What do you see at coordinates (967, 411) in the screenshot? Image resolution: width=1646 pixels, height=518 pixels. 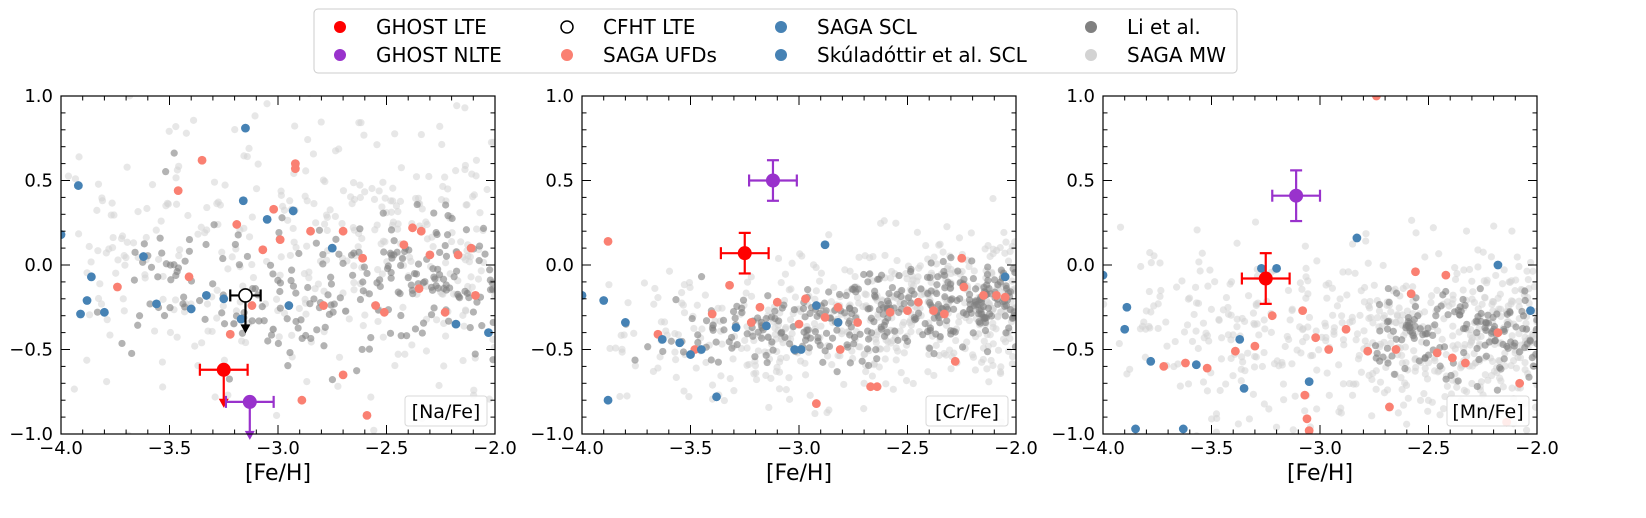 I see `panel-title-box` at bounding box center [967, 411].